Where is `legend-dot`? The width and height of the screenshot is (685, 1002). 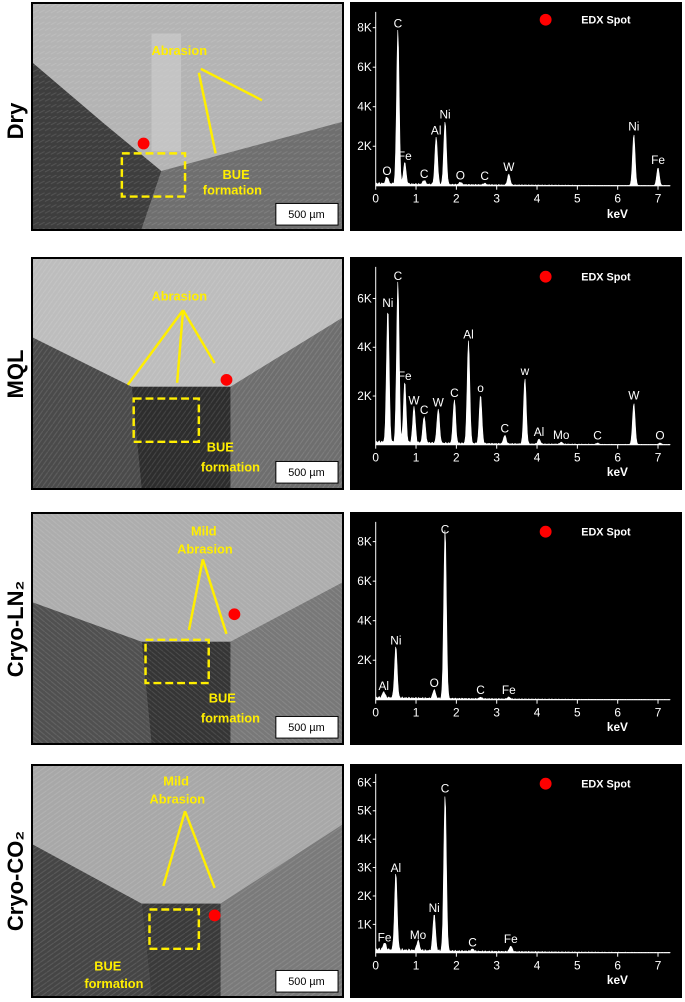 legend-dot is located at coordinates (545, 276).